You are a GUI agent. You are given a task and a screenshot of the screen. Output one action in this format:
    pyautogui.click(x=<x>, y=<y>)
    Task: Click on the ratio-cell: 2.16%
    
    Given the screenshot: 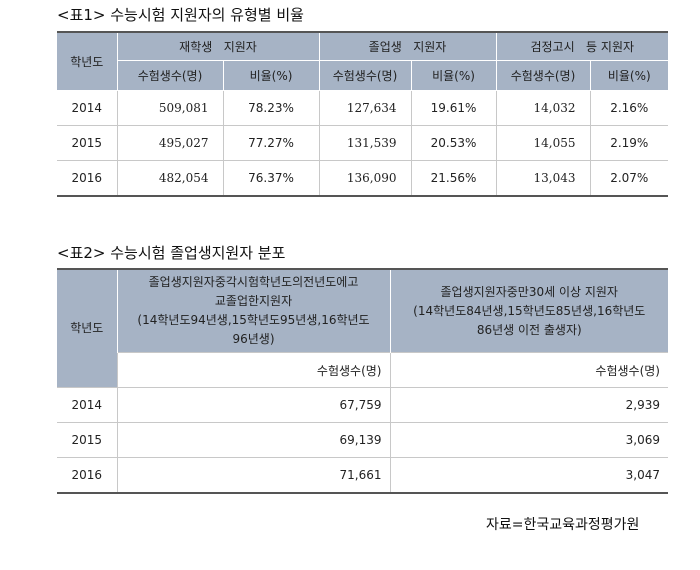 What is the action you would take?
    pyautogui.click(x=628, y=108)
    